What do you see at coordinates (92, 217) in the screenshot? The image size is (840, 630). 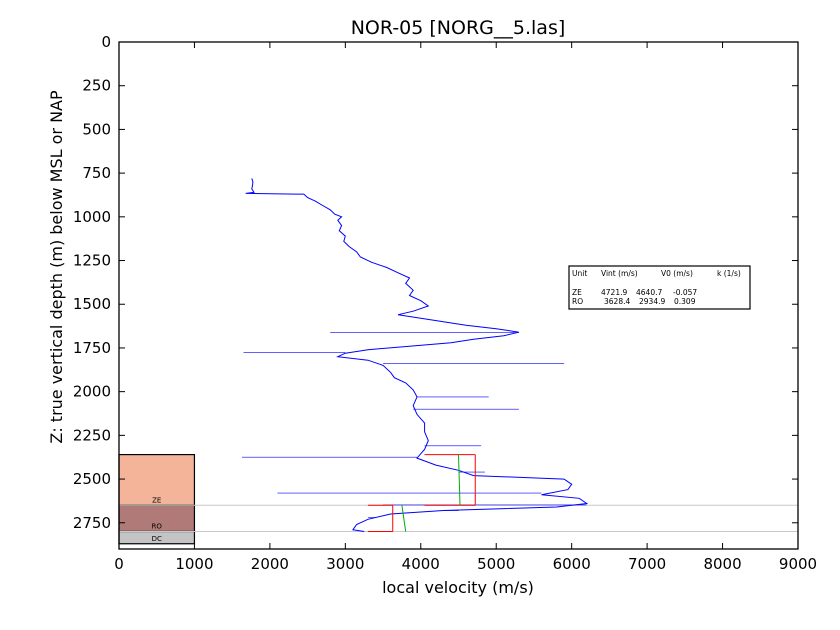 I see `y-tick-label: 1000` at bounding box center [92, 217].